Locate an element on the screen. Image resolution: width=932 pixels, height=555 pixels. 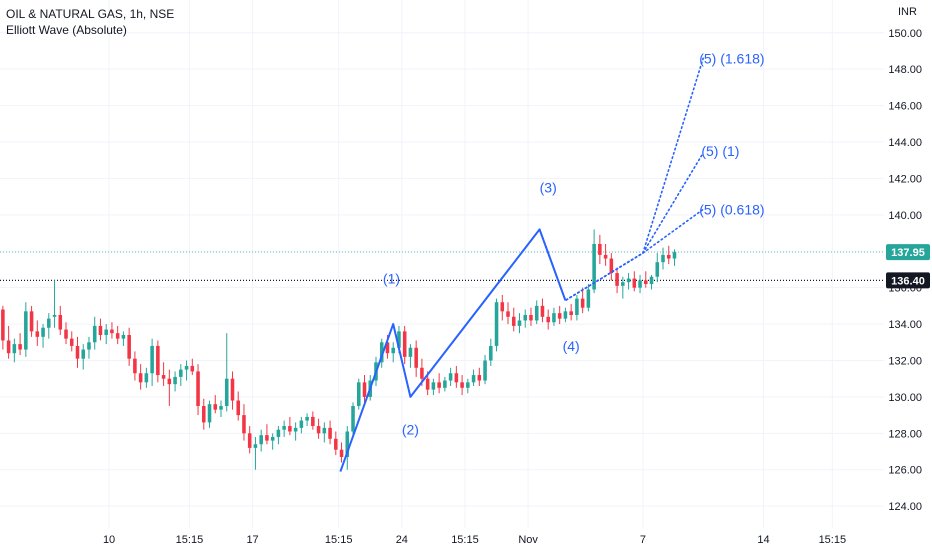
wave-label: (5) (1) is located at coordinates (720, 151).